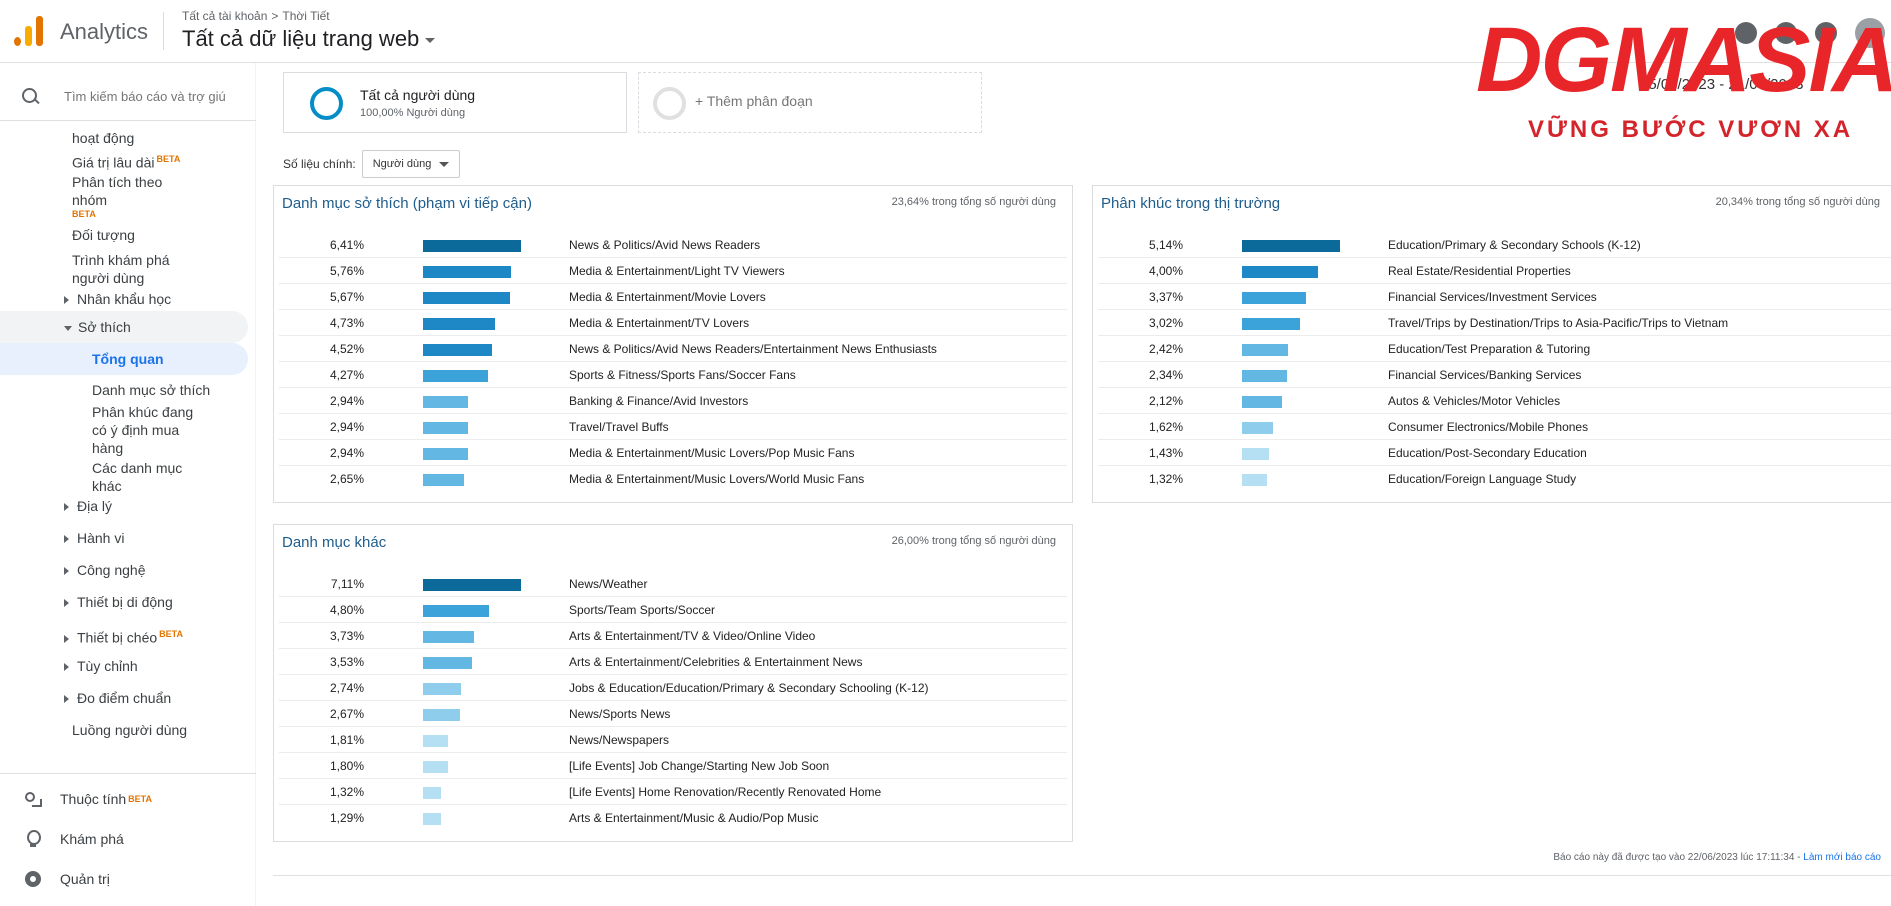  Describe the element at coordinates (682, 375) in the screenshot. I see `row-label: Sports & Fitness/Sports Fans/Soccer Fans` at that location.